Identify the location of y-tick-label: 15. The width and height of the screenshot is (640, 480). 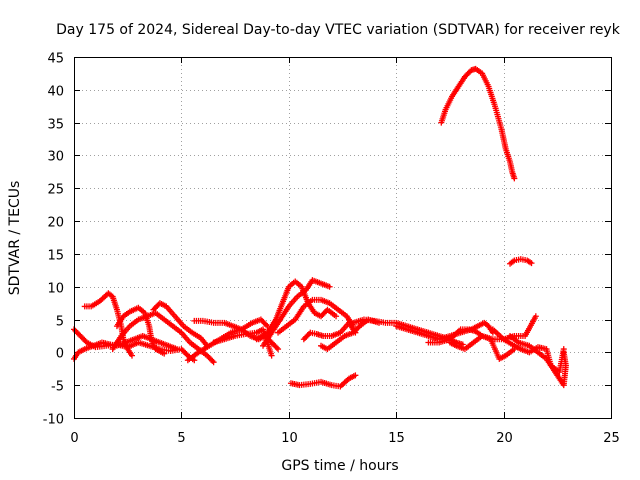
(55, 256).